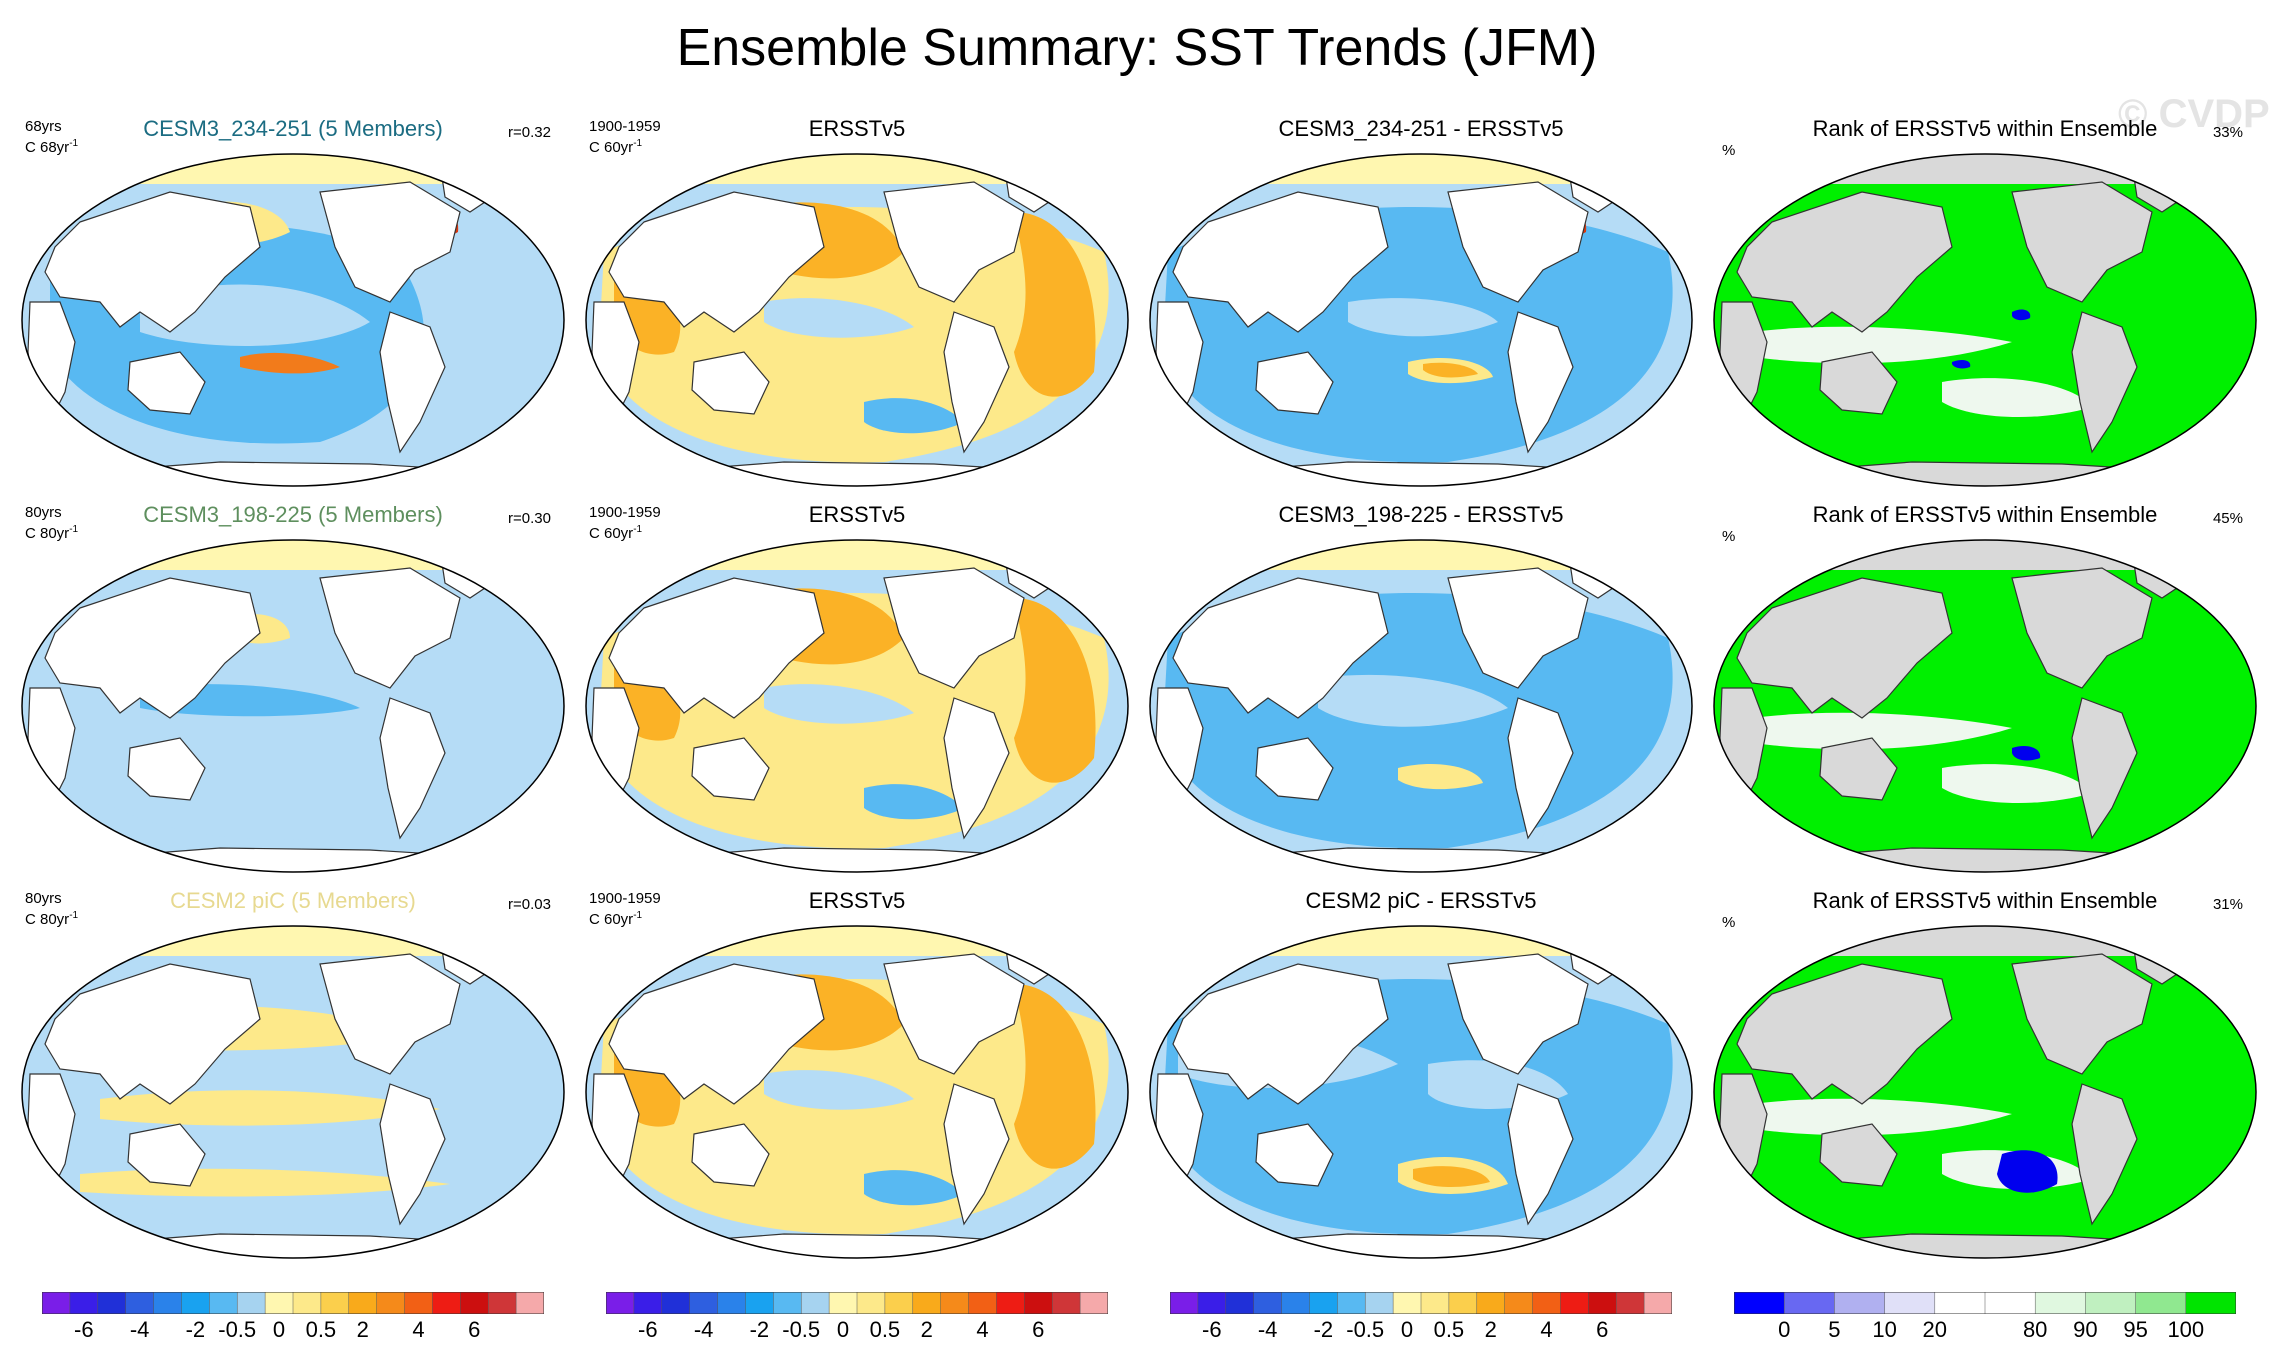 The height and width of the screenshot is (1368, 2274). Describe the element at coordinates (1421, 514) in the screenshot. I see `diff-panel-title: CESM3_198-225 - ERSSTv5` at that location.